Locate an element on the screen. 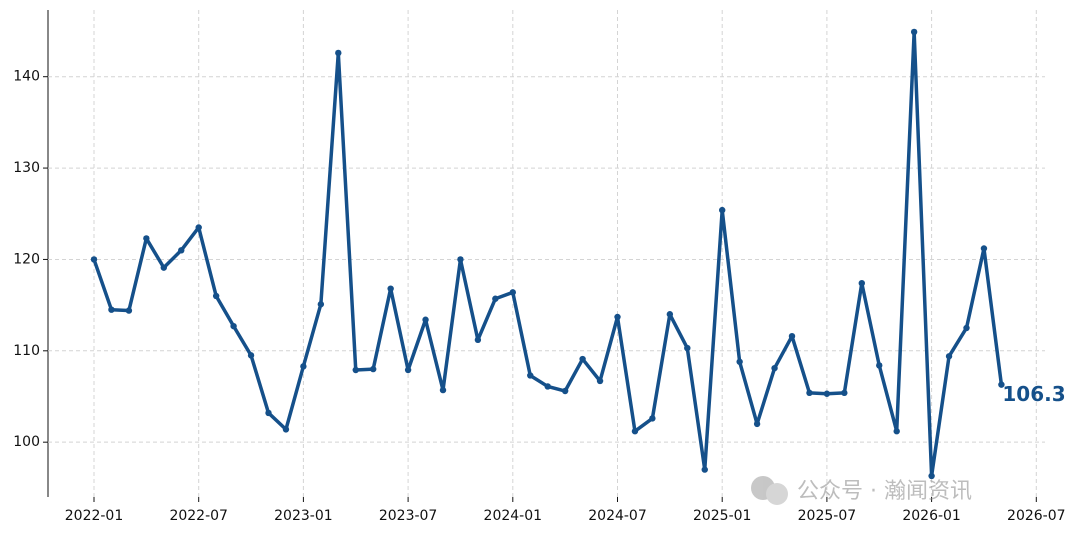 Image resolution: width=1080 pixels, height=535 pixels. y-tick-label: 120 is located at coordinates (26, 259).